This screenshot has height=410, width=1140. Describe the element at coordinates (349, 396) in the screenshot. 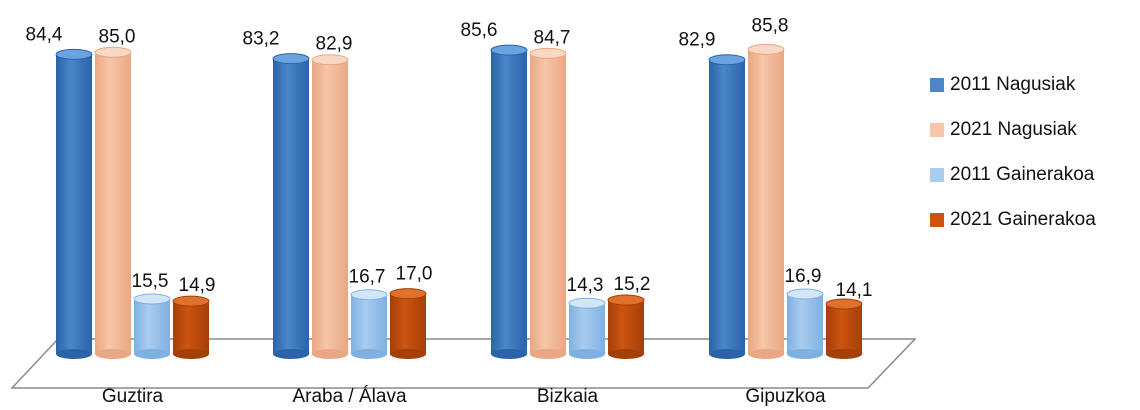

I see `category-label-1: Araba / Álava` at that location.